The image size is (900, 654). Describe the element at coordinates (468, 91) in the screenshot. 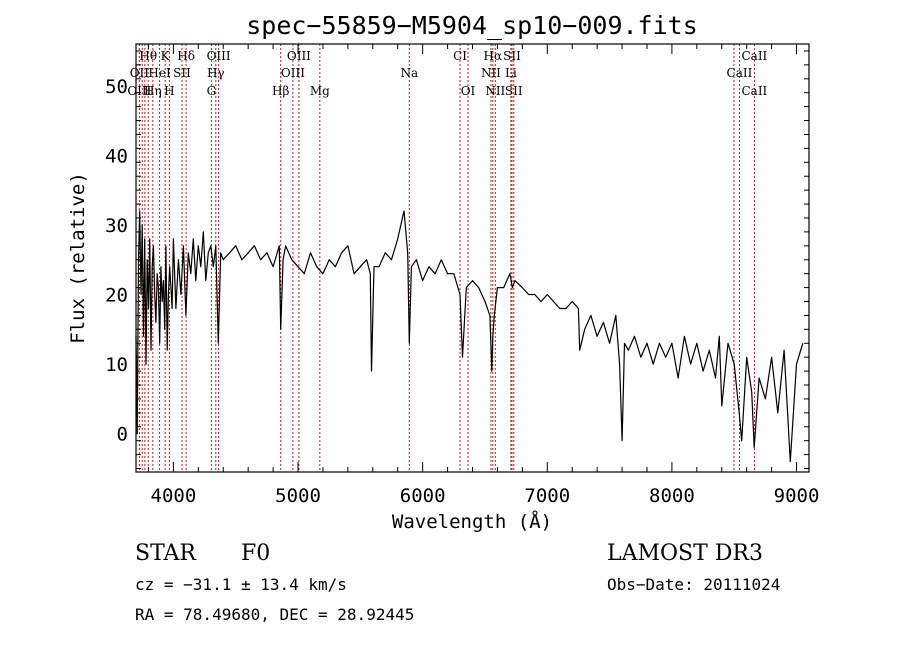

I see `spectral-line-label: OI` at that location.